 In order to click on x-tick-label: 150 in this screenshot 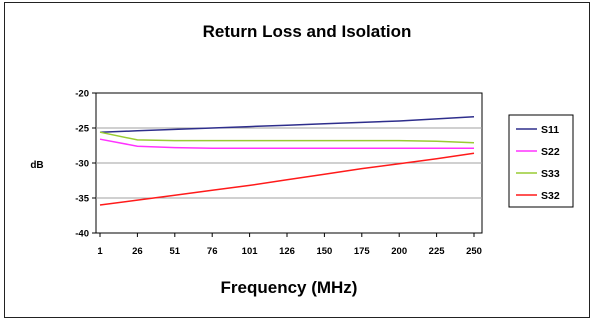, I will do `click(324, 251)`.